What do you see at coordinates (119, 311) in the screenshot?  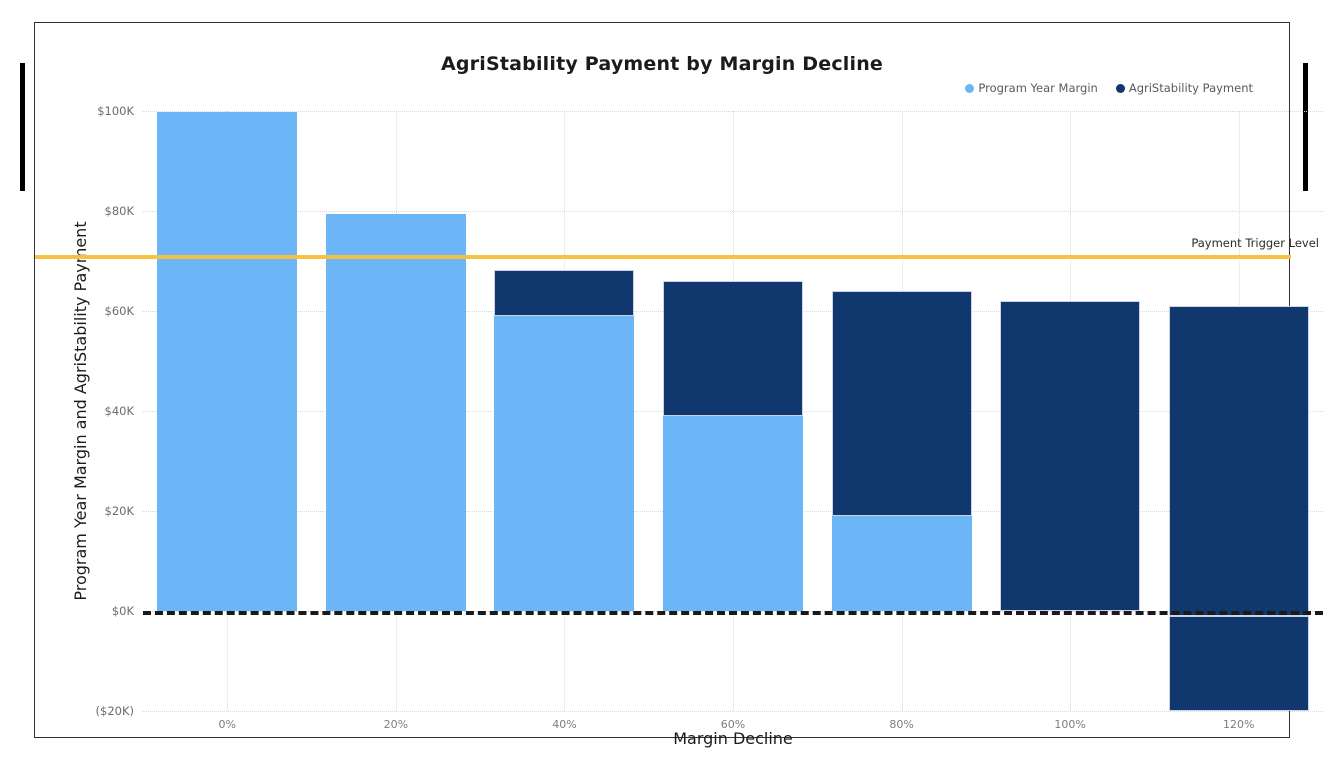 I see `y-axis-tick-label: $60K` at bounding box center [119, 311].